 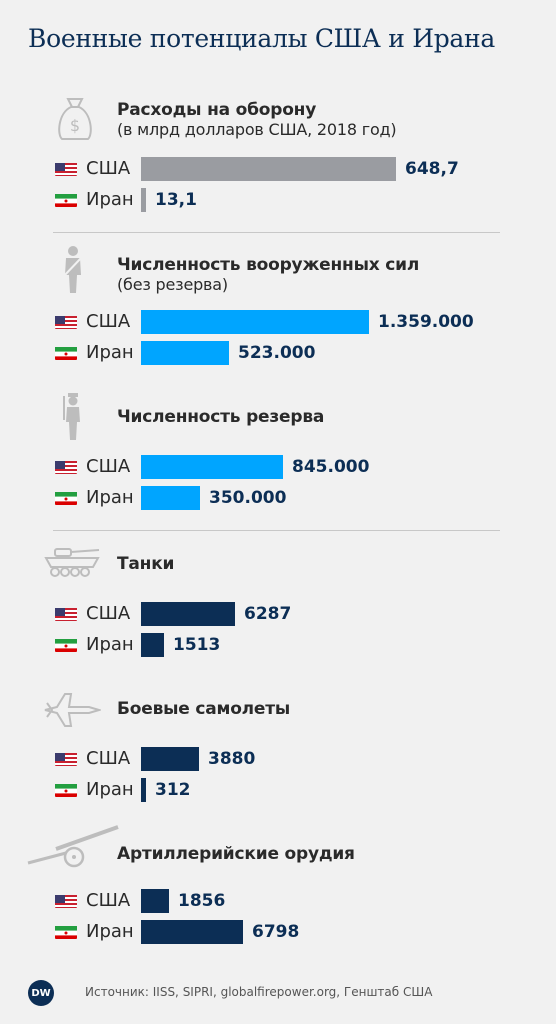 I want to click on soldier-icon, so click(x=73, y=272).